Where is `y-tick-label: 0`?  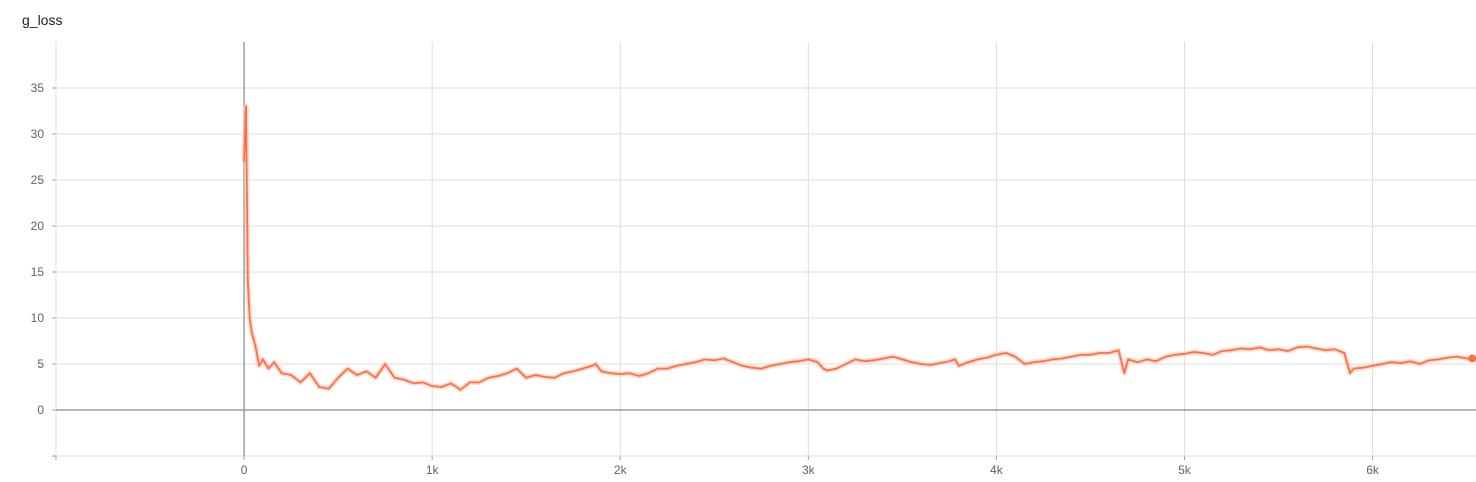 y-tick-label: 0 is located at coordinates (40, 410).